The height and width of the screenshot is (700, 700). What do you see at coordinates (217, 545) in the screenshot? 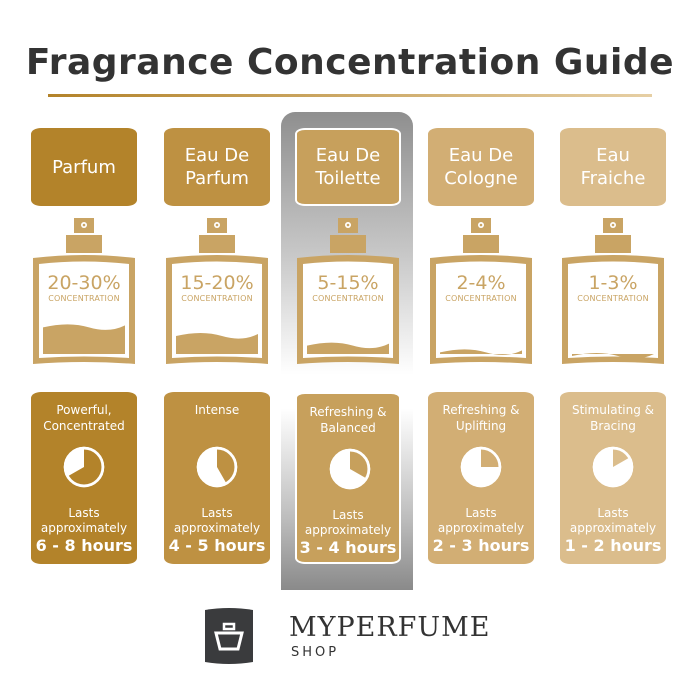
I see `duration-value: 4 - 5 hours` at bounding box center [217, 545].